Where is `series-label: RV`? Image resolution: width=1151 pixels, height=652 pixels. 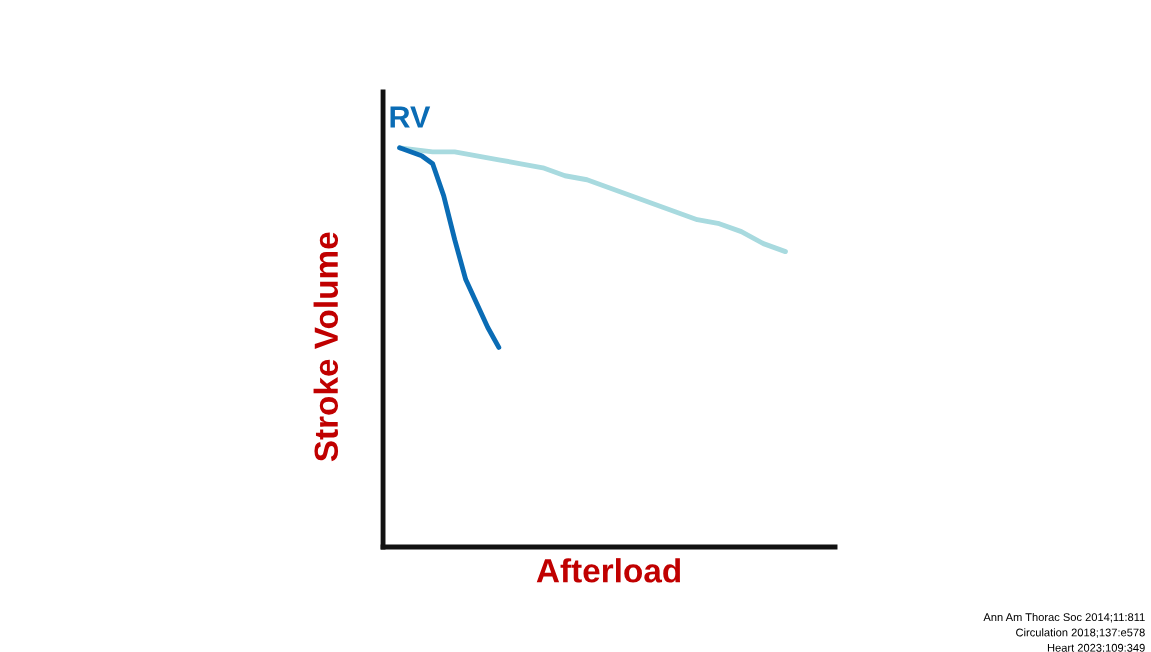
series-label: RV is located at coordinates (410, 117).